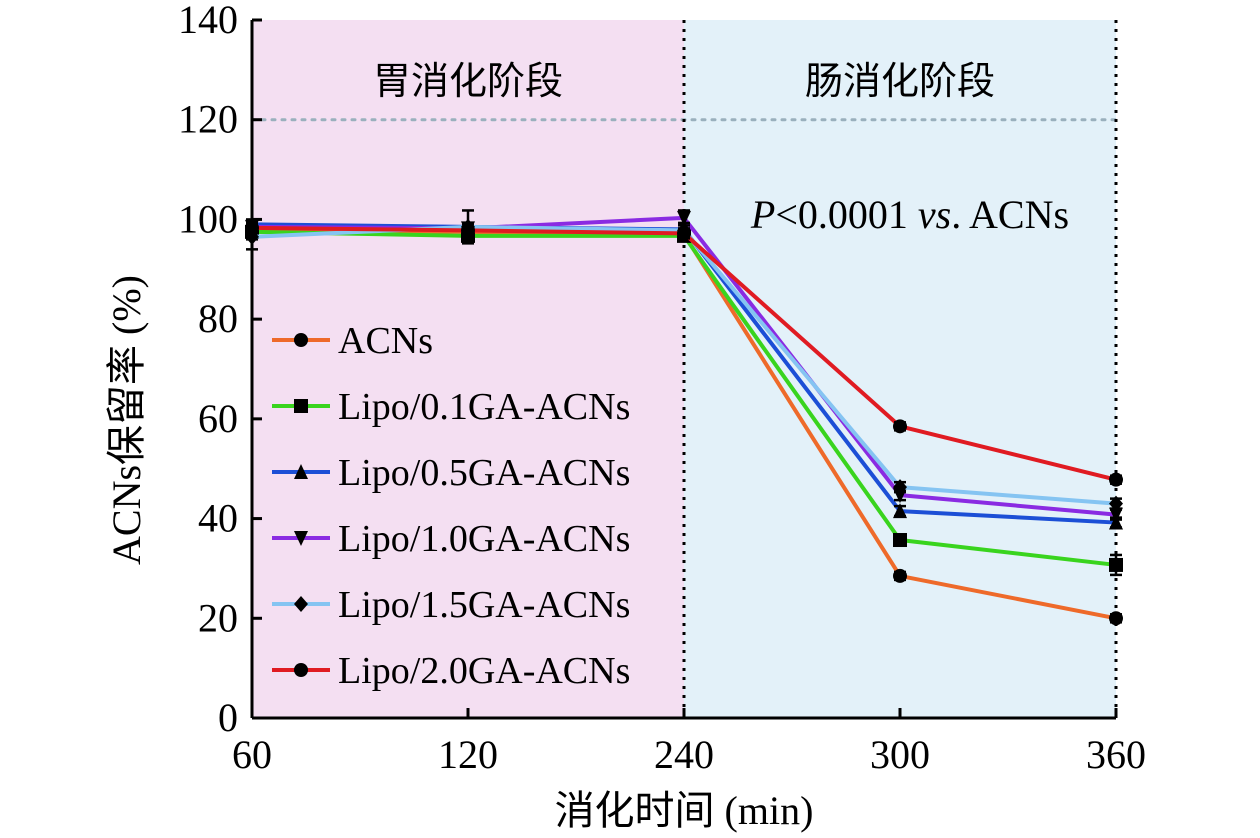  I want to click on y-tick-label-100: 100, so click(208, 218).